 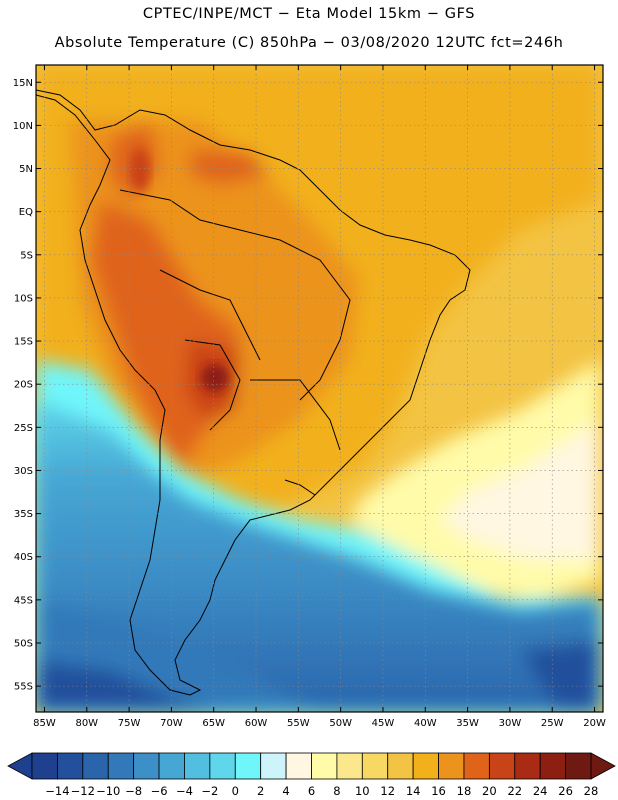 What do you see at coordinates (298, 723) in the screenshot?
I see `lon-tick-label: 55W` at bounding box center [298, 723].